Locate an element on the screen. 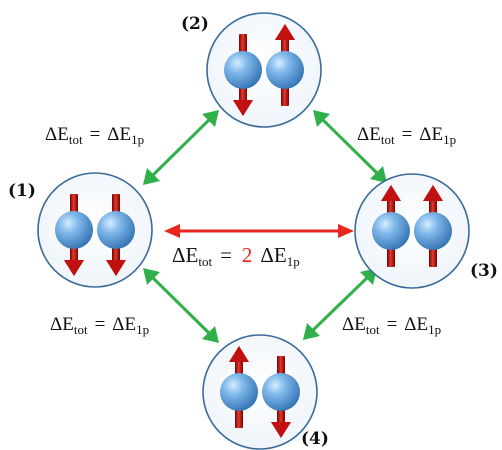  factor-two: 2 is located at coordinates (247, 255).